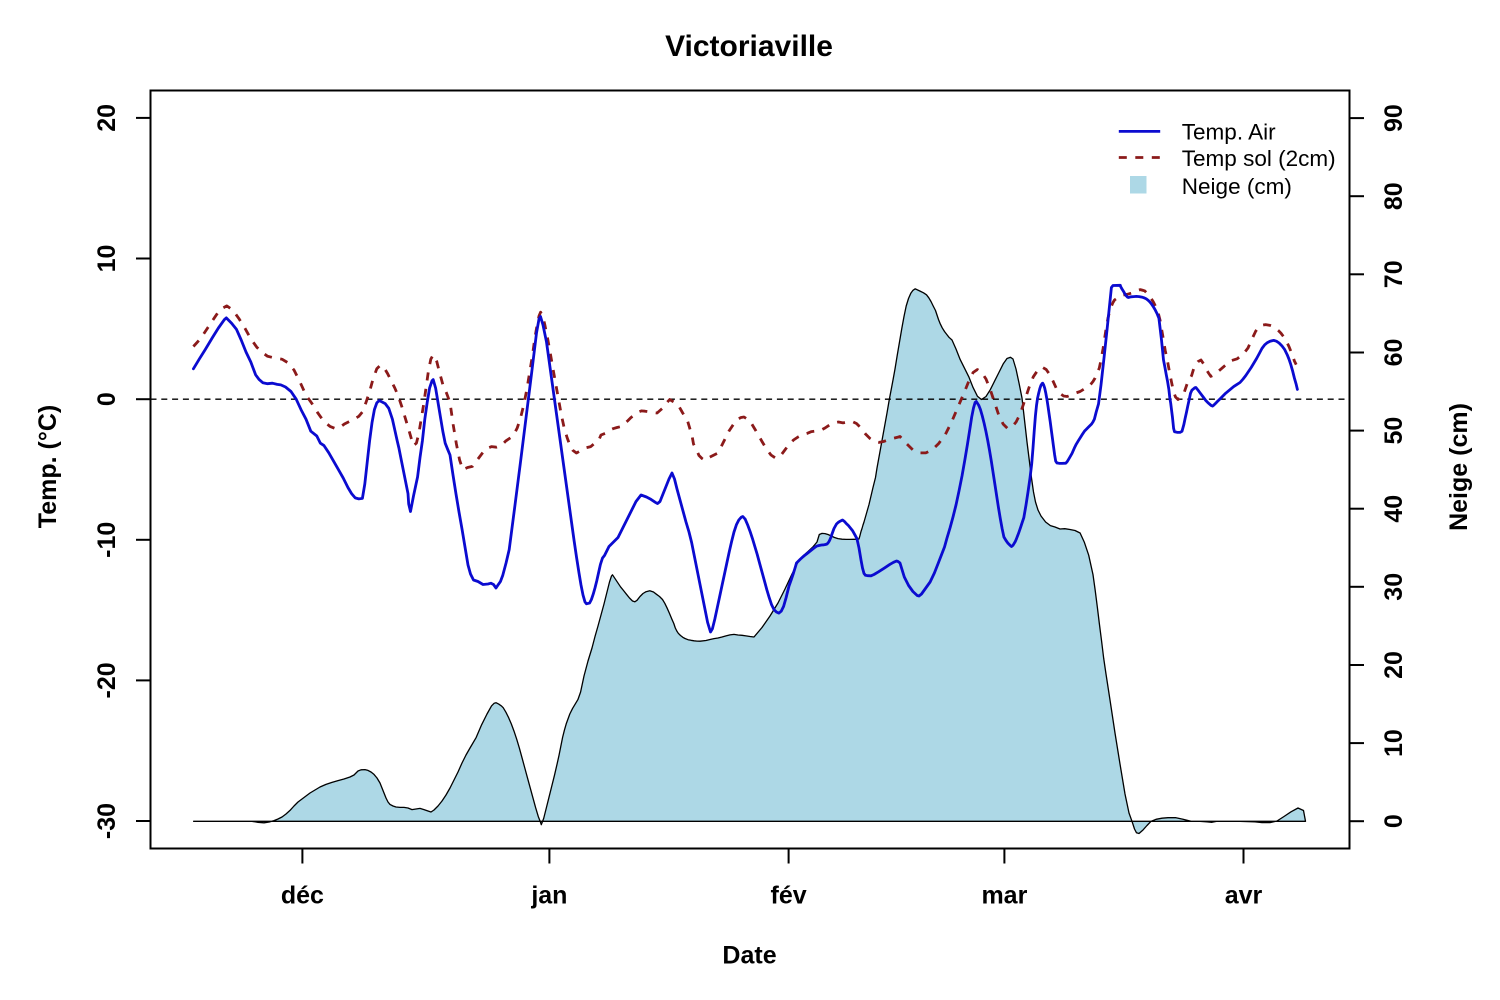 The image size is (1500, 1000). I want to click on svg-text: Victoriaville, so click(749, 46).